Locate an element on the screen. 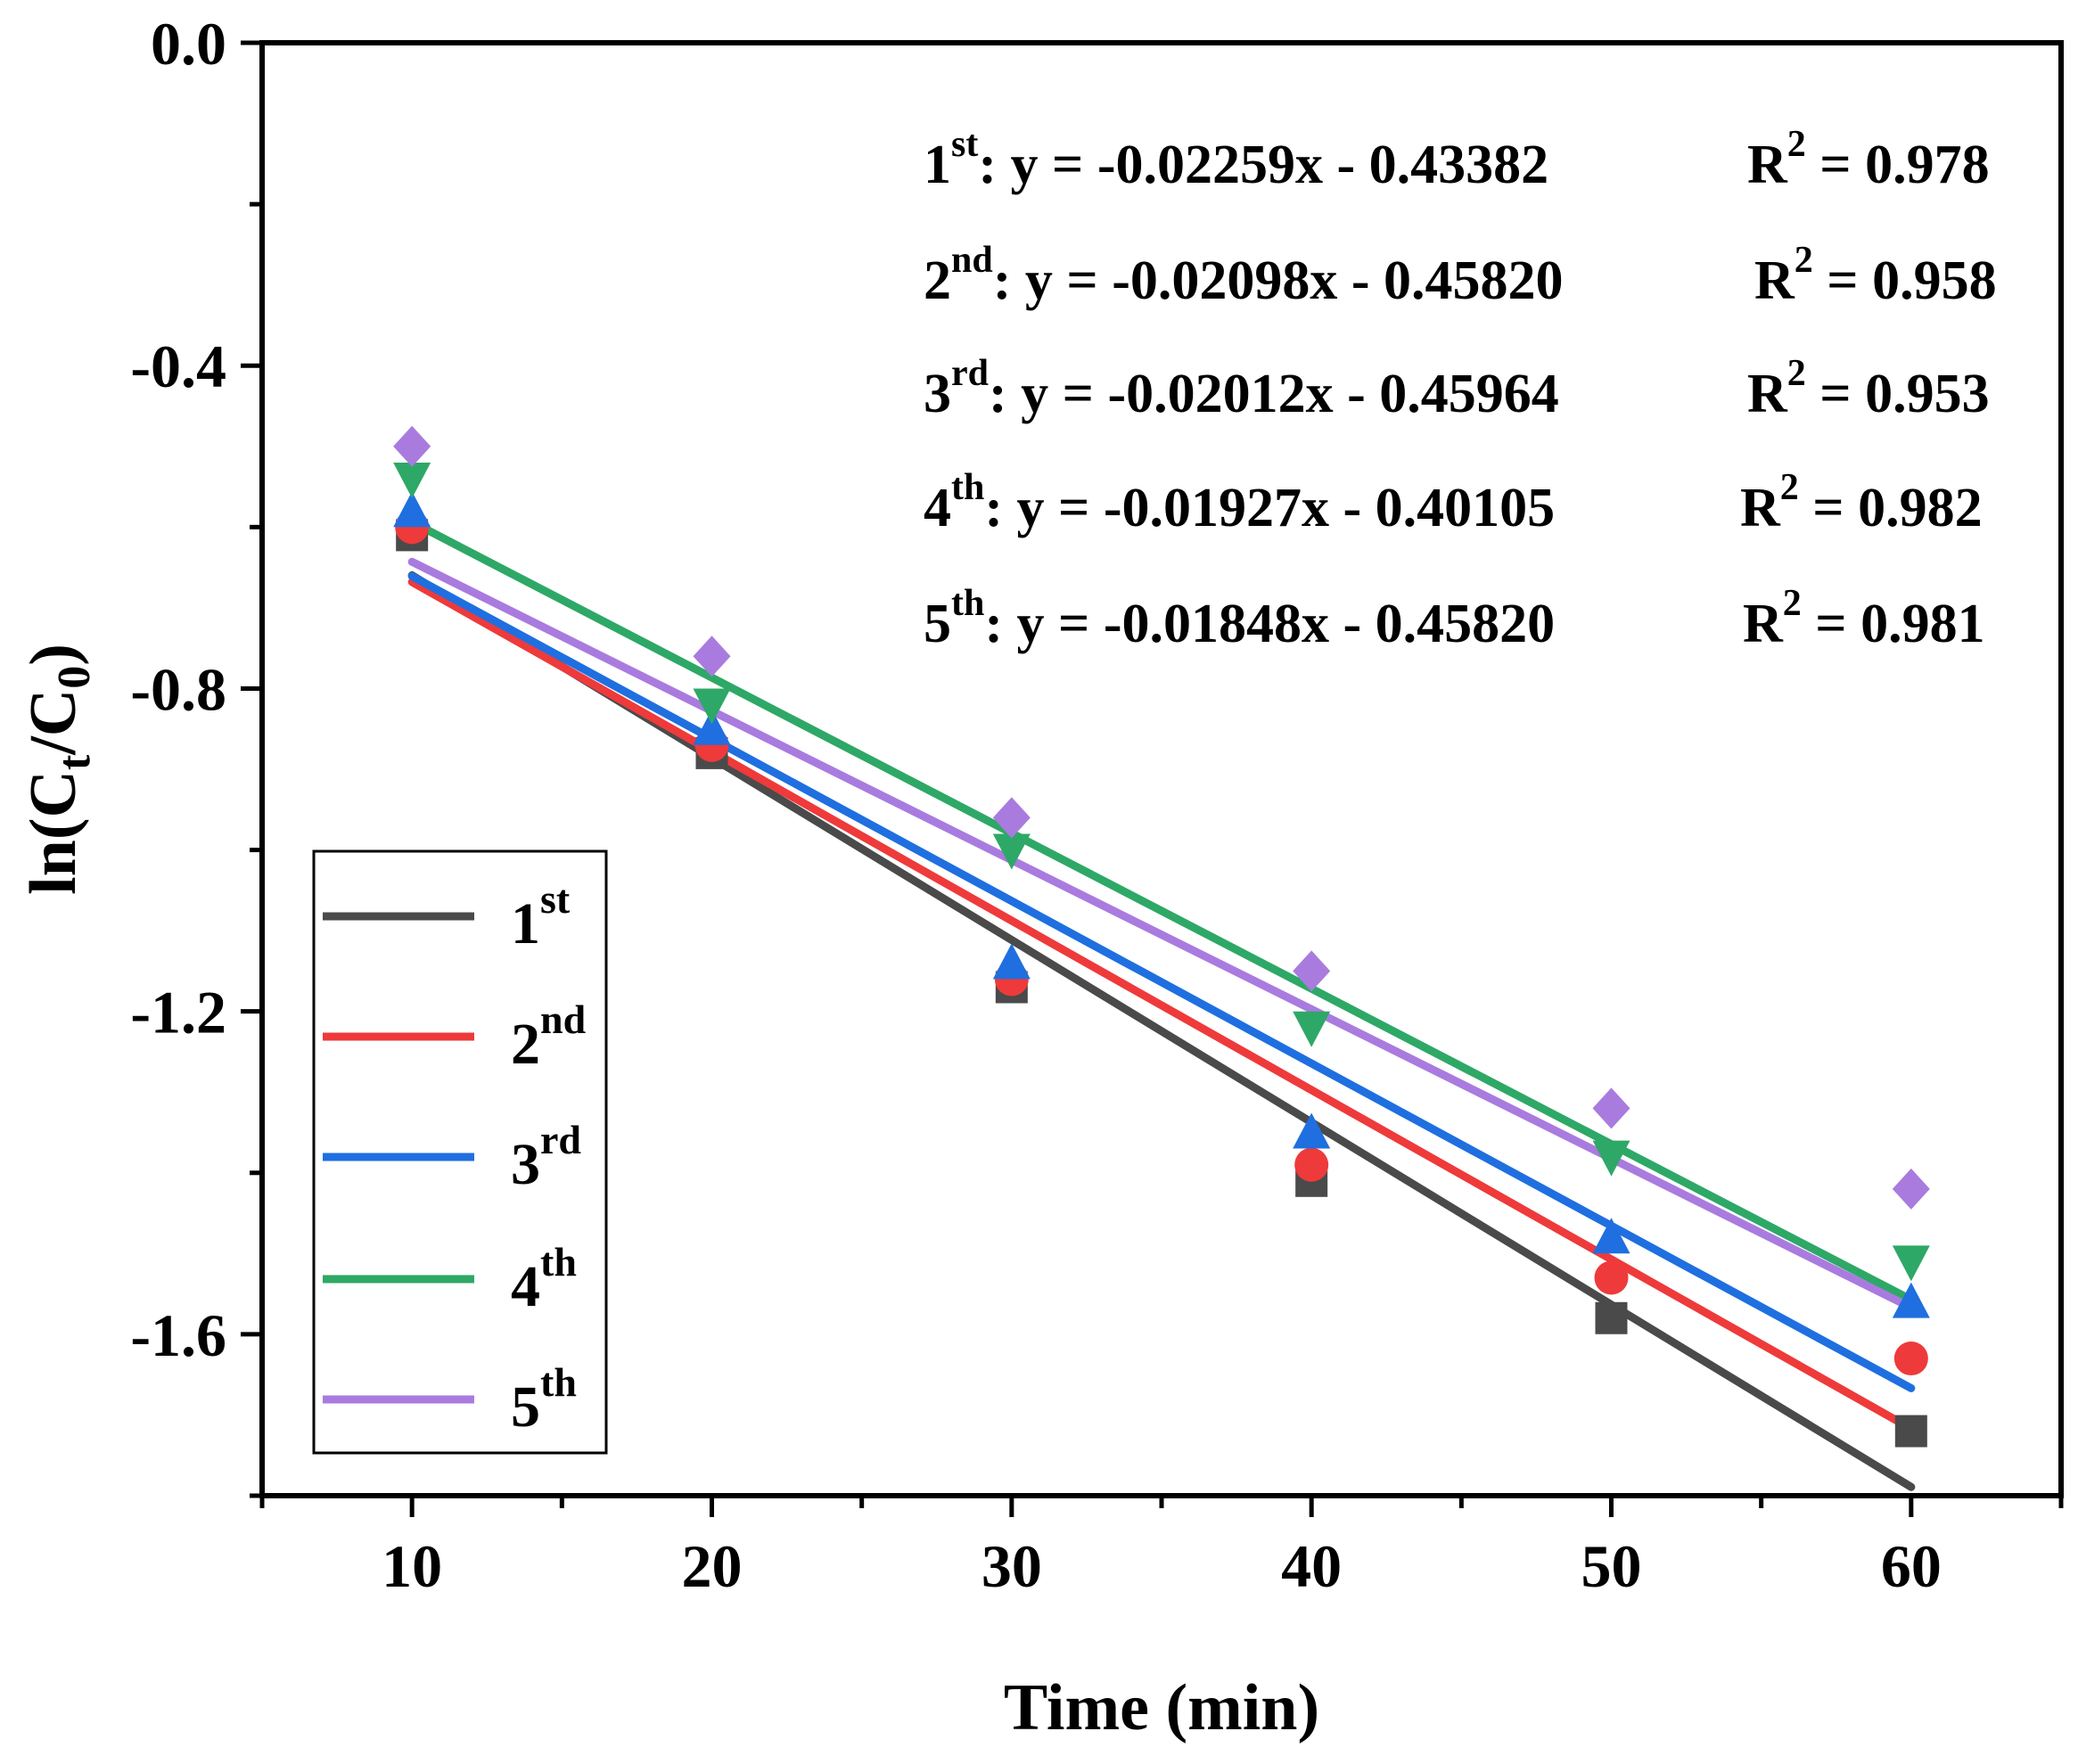 This screenshot has width=2078, height=1764. legend-label-1st: 1st is located at coordinates (541, 916).